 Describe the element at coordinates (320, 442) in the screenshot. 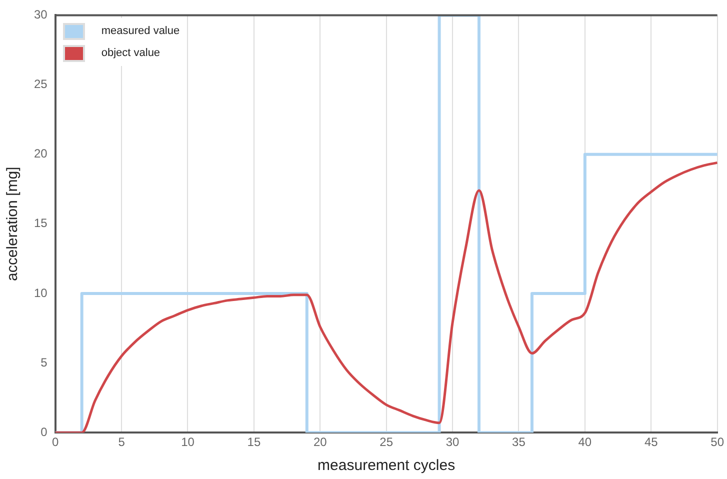

I see `x-tick-label: 20` at that location.